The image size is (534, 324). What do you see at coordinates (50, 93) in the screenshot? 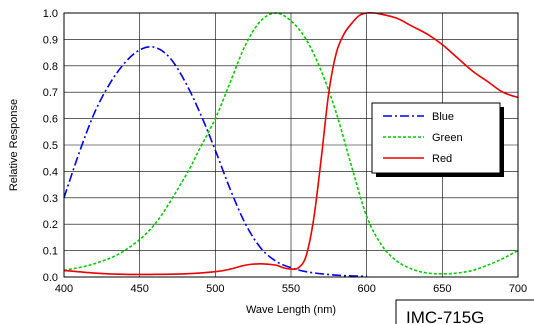
I see `y-tick-label: 0.7` at bounding box center [50, 93].